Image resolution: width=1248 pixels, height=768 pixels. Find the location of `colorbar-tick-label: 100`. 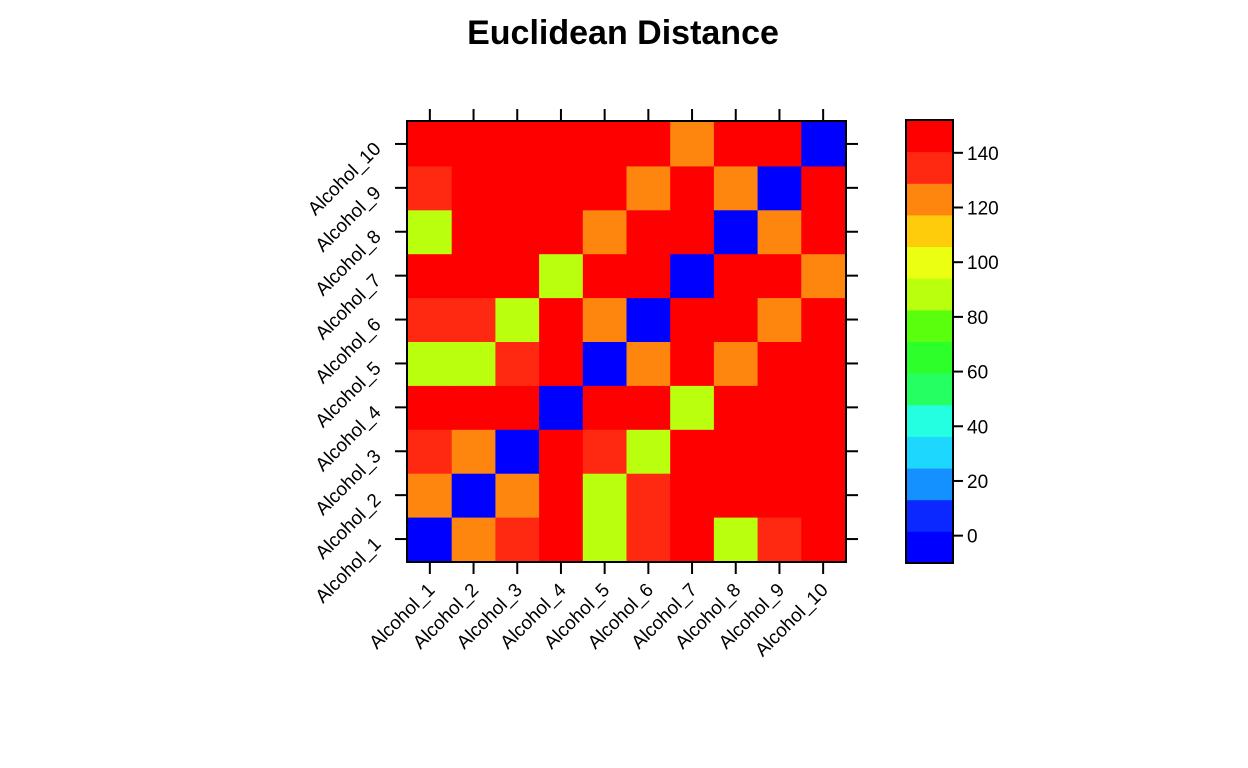

colorbar-tick-label: 100 is located at coordinates (983, 263).